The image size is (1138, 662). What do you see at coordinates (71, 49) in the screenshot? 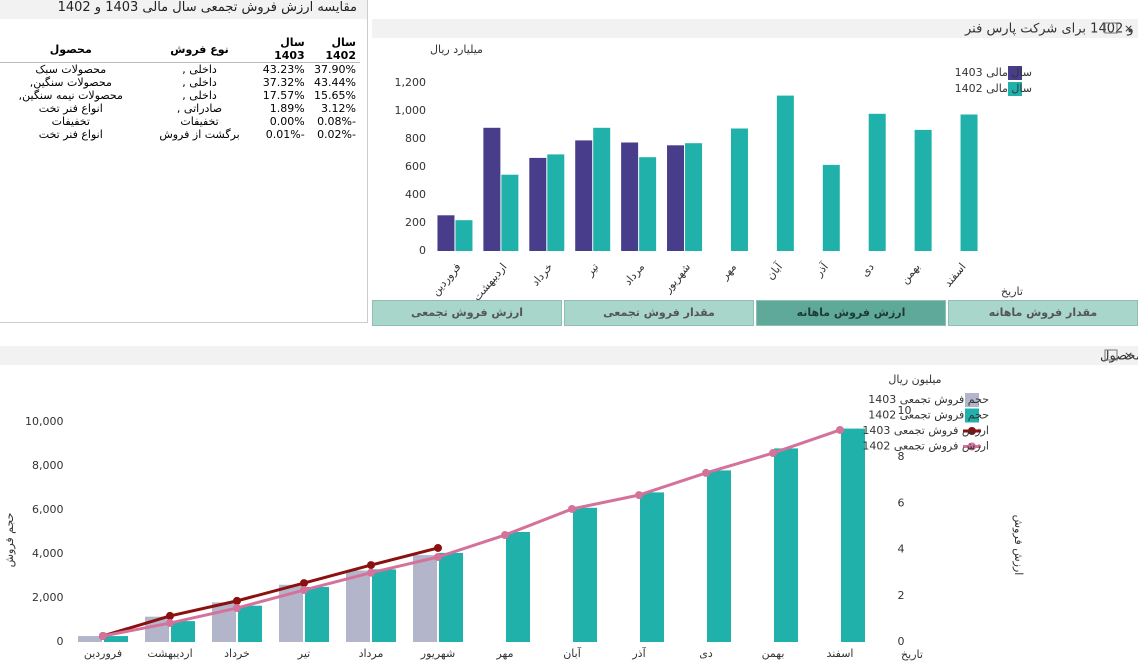
I see `table-header: محصول` at bounding box center [71, 49].